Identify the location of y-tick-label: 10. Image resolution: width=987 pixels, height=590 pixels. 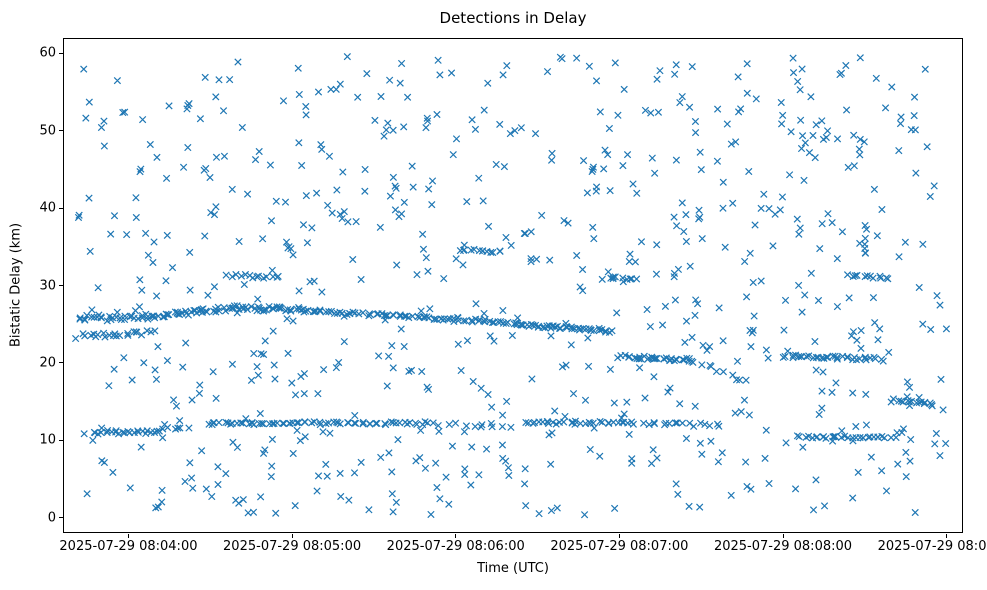
(47, 440).